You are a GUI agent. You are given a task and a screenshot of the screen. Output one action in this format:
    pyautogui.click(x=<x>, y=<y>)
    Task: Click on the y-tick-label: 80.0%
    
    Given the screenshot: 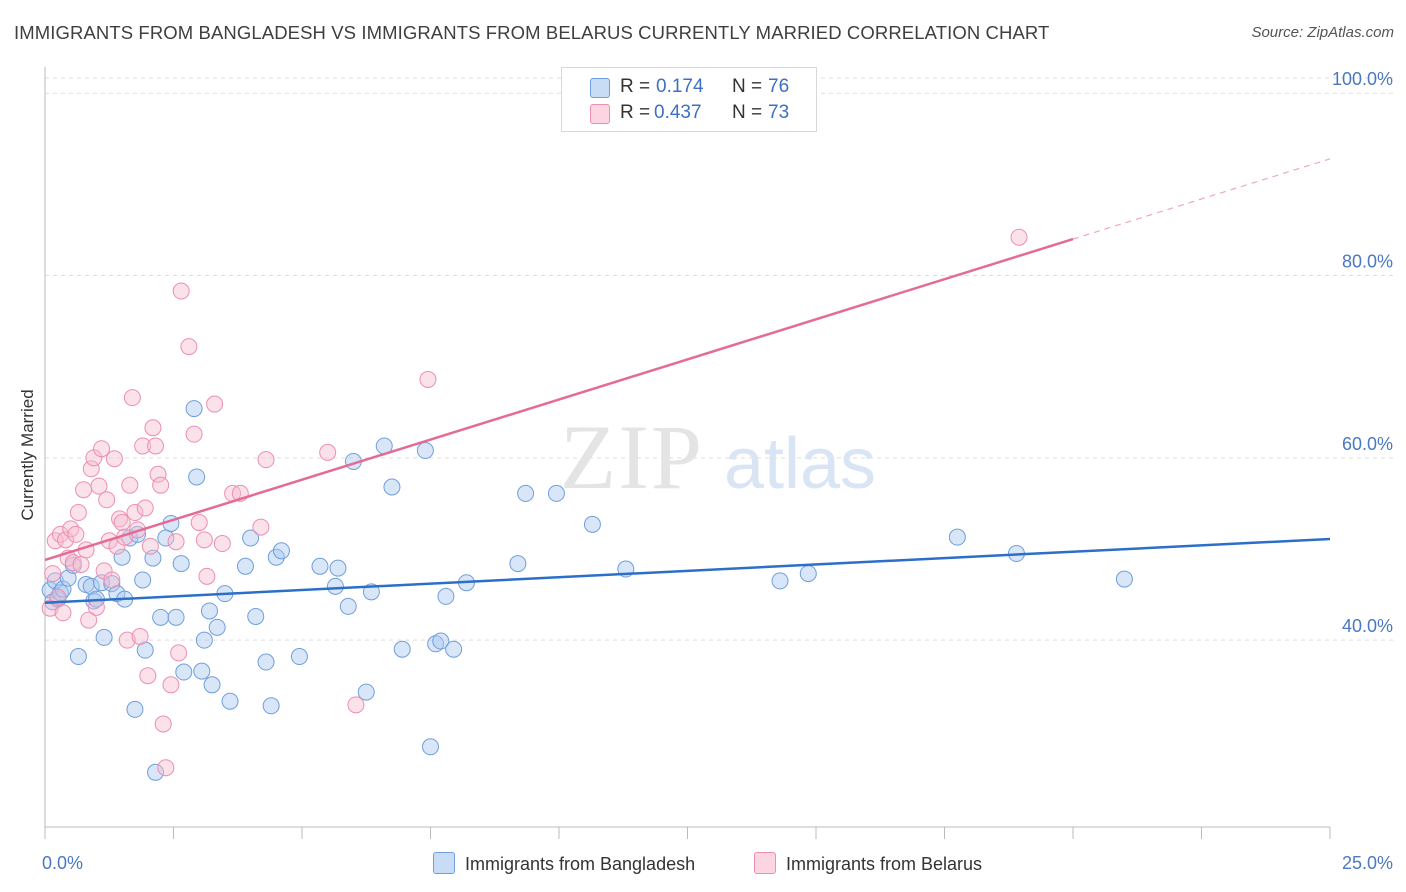 What is the action you would take?
    pyautogui.click(x=1367, y=262)
    